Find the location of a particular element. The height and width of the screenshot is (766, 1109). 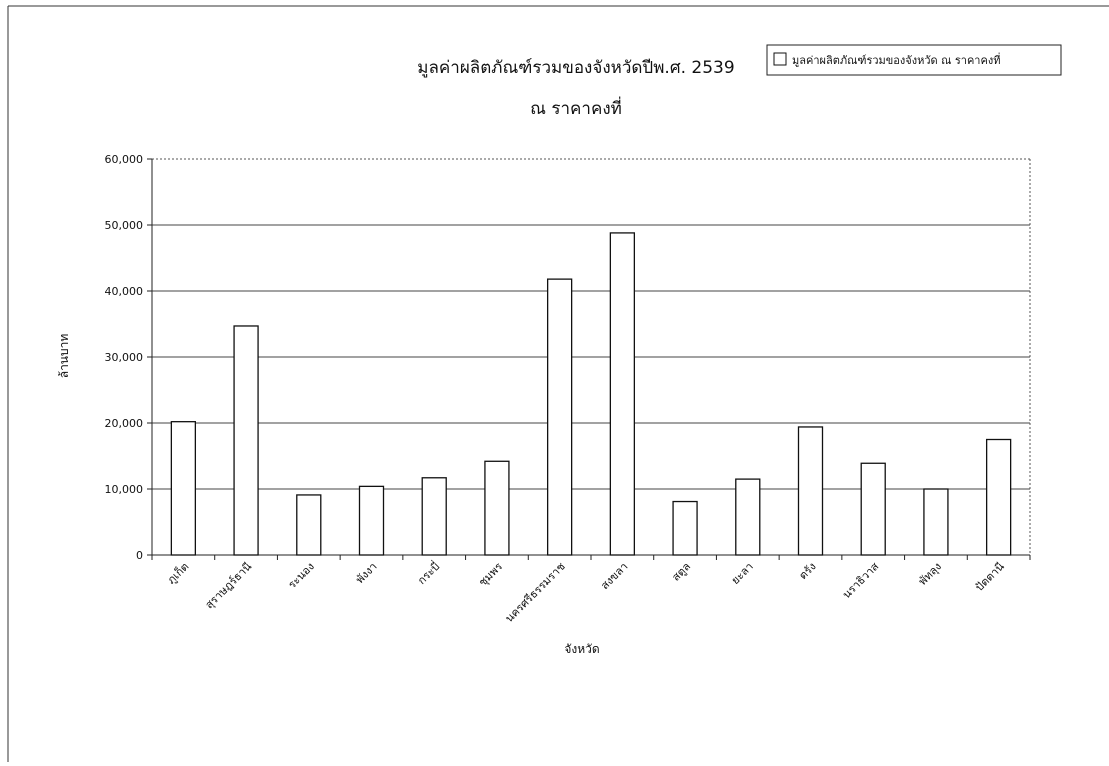

x-tick-label: สงขลา is located at coordinates (614, 576).